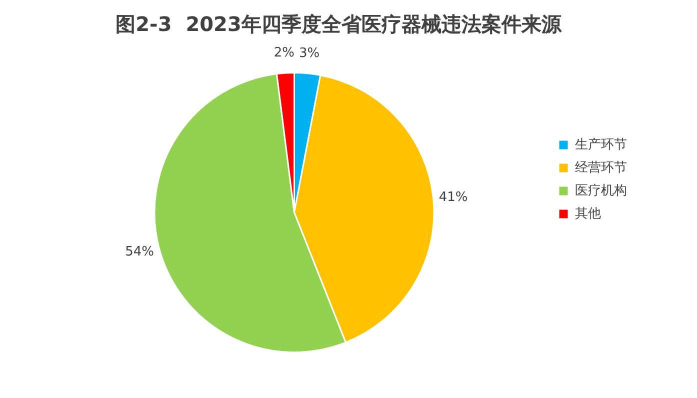 The width and height of the screenshot is (697, 398). I want to click on data-label: 41%, so click(453, 197).